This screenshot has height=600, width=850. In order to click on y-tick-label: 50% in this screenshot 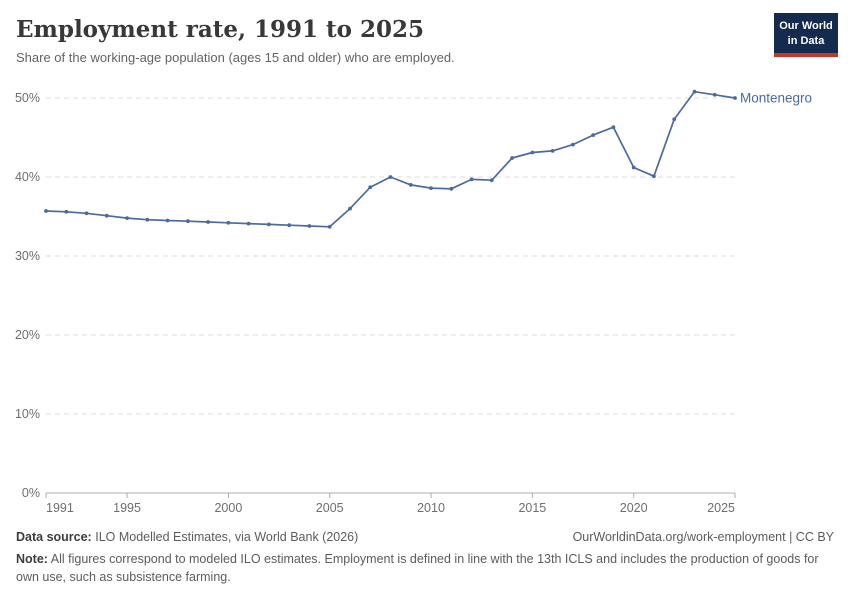, I will do `click(27, 98)`.